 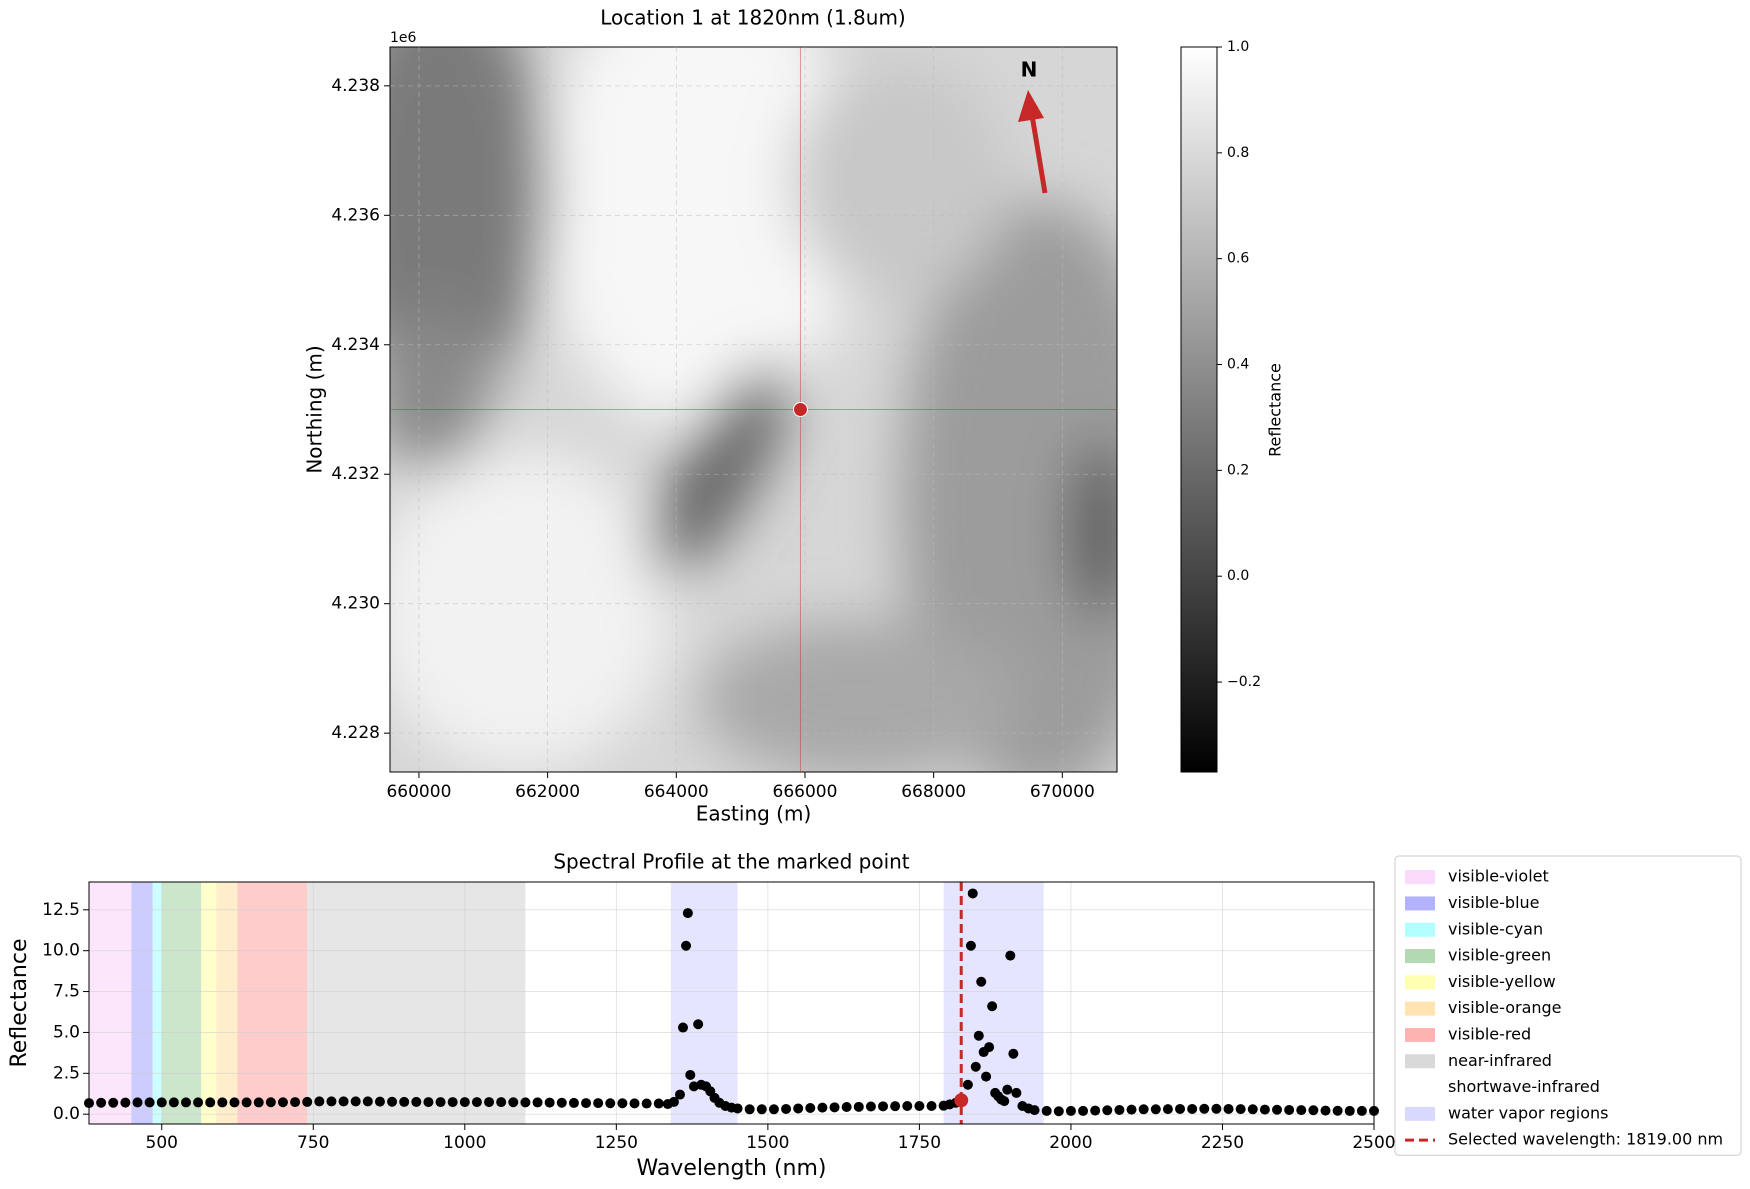 I want to click on x-tick-label: 660000, so click(x=418, y=792).